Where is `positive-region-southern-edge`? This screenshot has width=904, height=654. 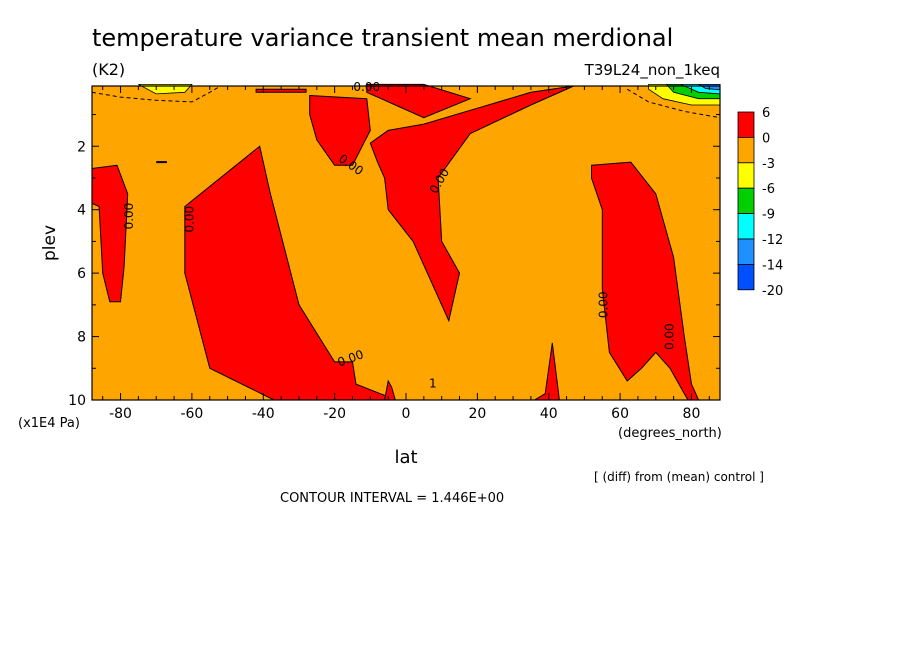
positive-region-southern-edge is located at coordinates (110, 233).